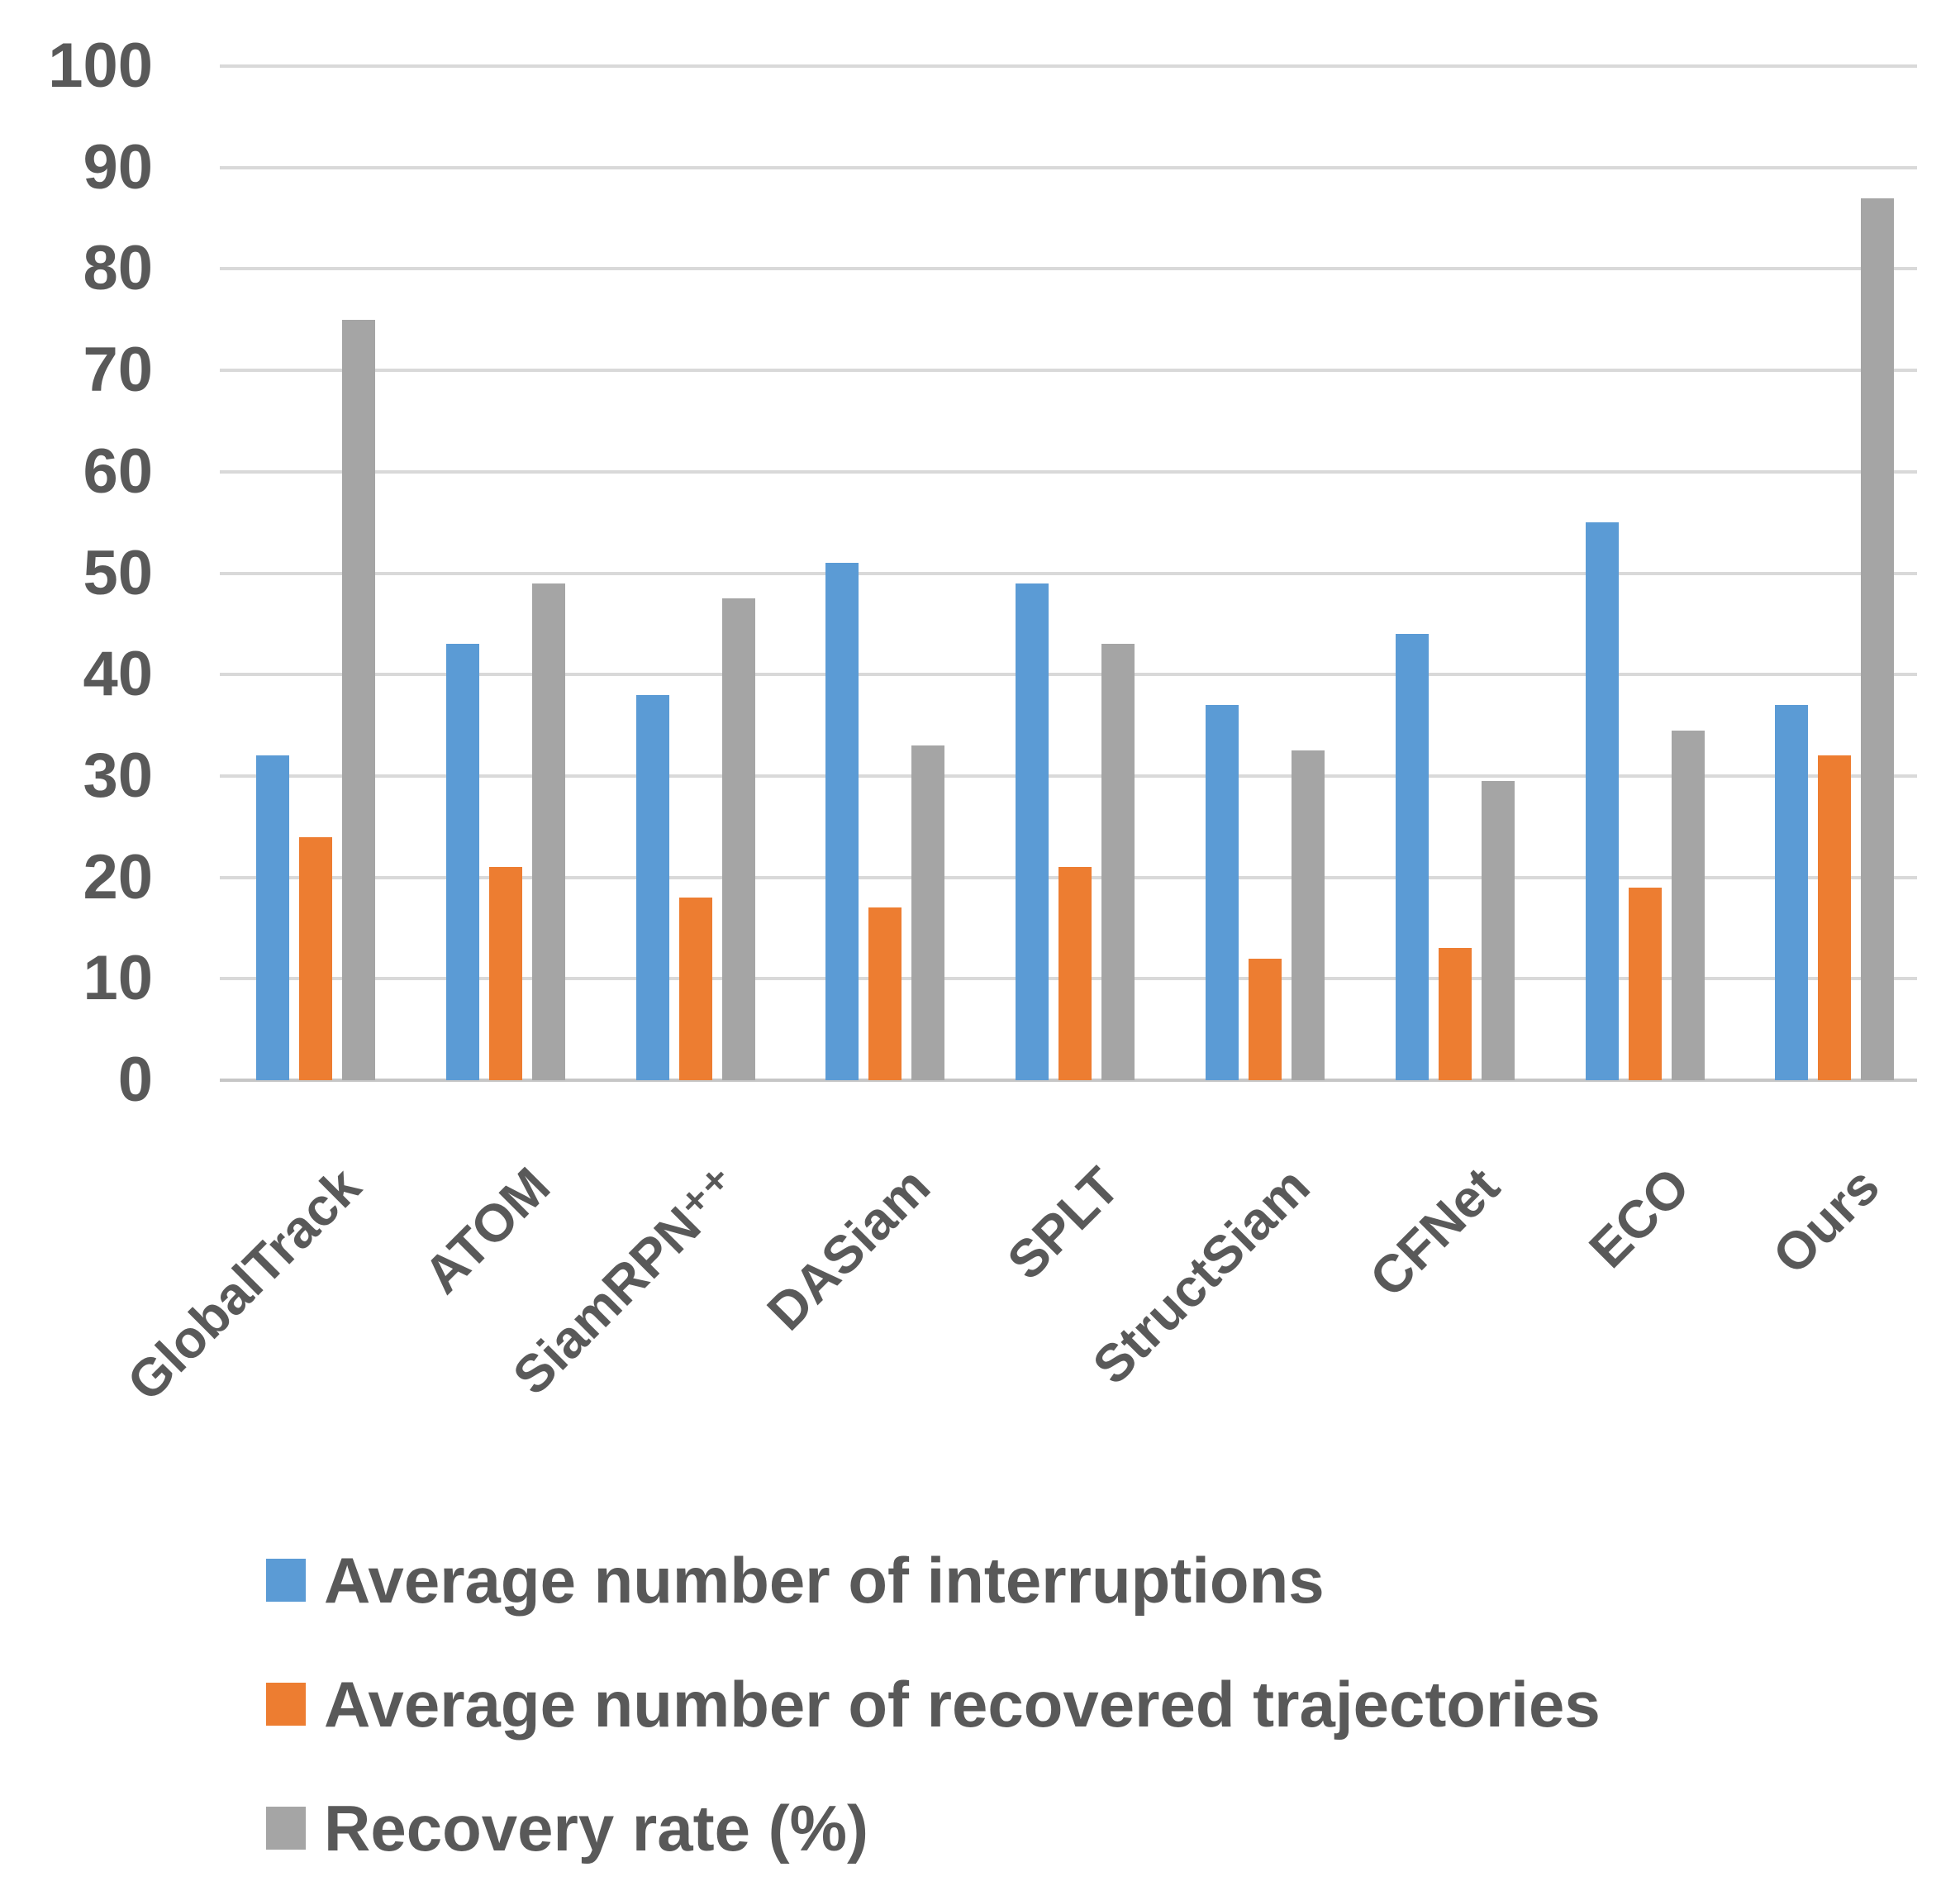 The width and height of the screenshot is (1960, 1886). I want to click on x-category-label: ATOM, so click(487, 1230).